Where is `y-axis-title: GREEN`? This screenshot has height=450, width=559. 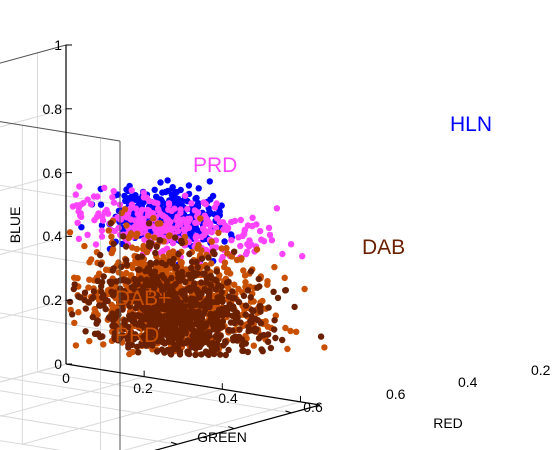 y-axis-title: GREEN is located at coordinates (222, 437).